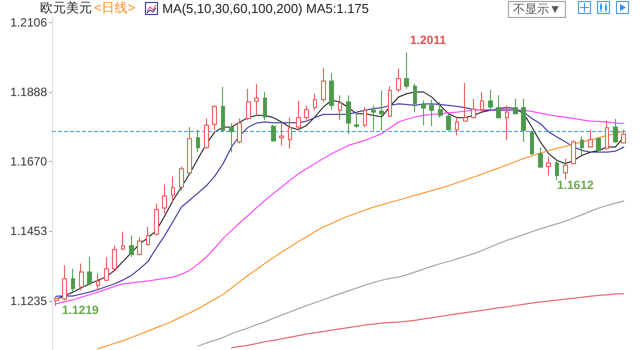 The image size is (640, 350). Describe the element at coordinates (427, 320) in the screenshot. I see `line-series` at that location.